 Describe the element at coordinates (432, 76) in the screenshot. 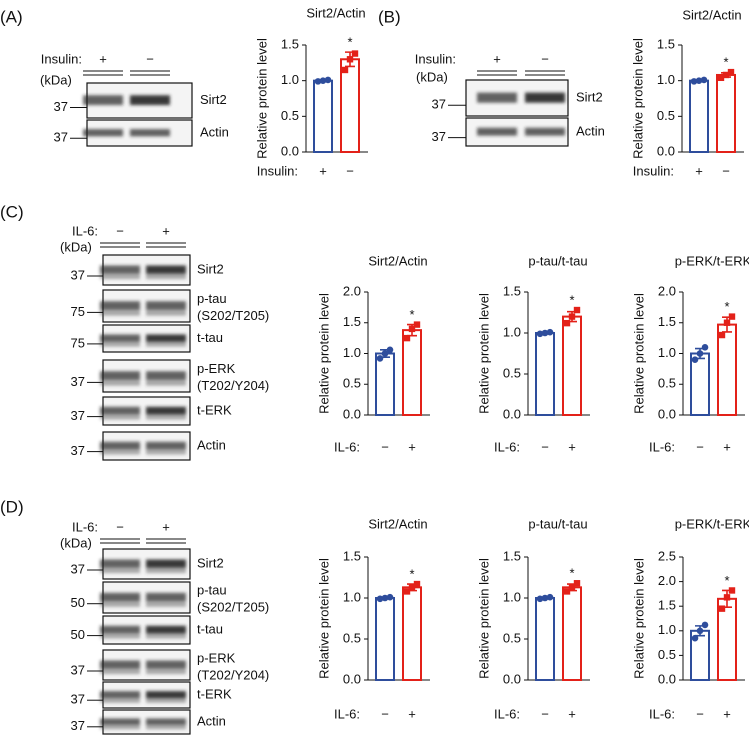

I see `kda-label: (kDa)` at that location.